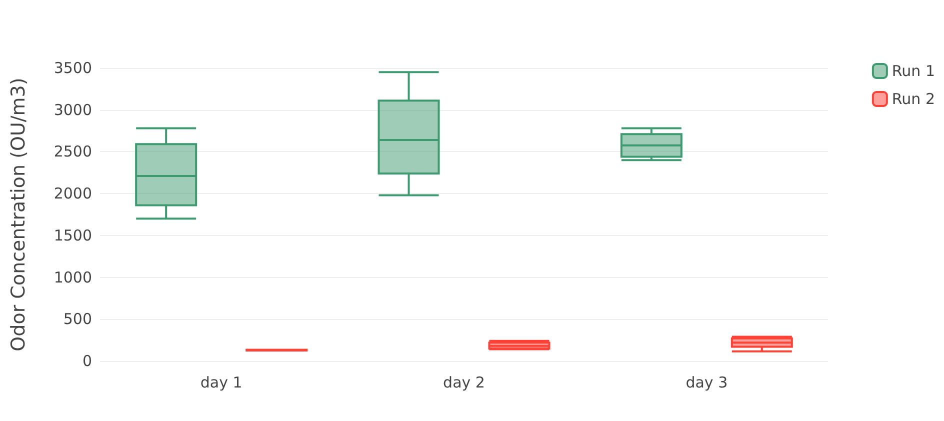  What do you see at coordinates (77, 319) in the screenshot?
I see `y-tick-label: 500` at bounding box center [77, 319].